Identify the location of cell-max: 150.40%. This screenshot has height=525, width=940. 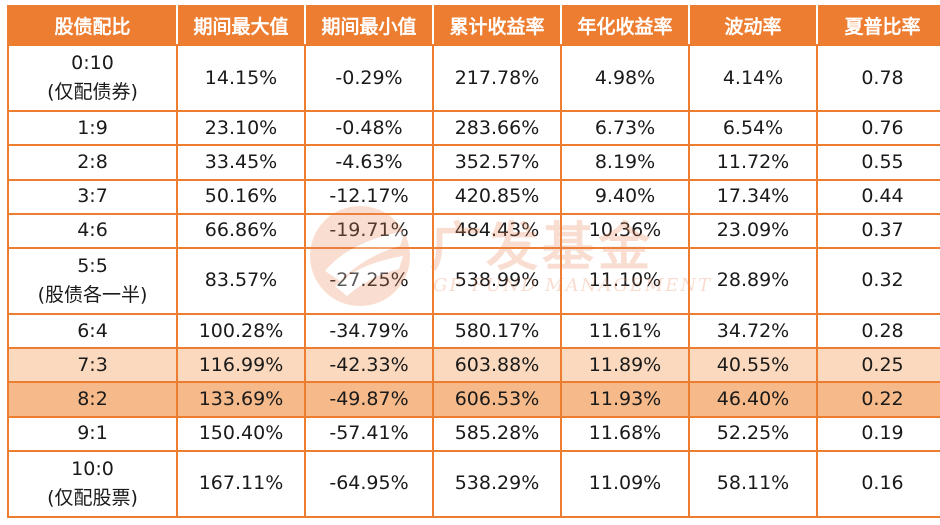
(241, 433).